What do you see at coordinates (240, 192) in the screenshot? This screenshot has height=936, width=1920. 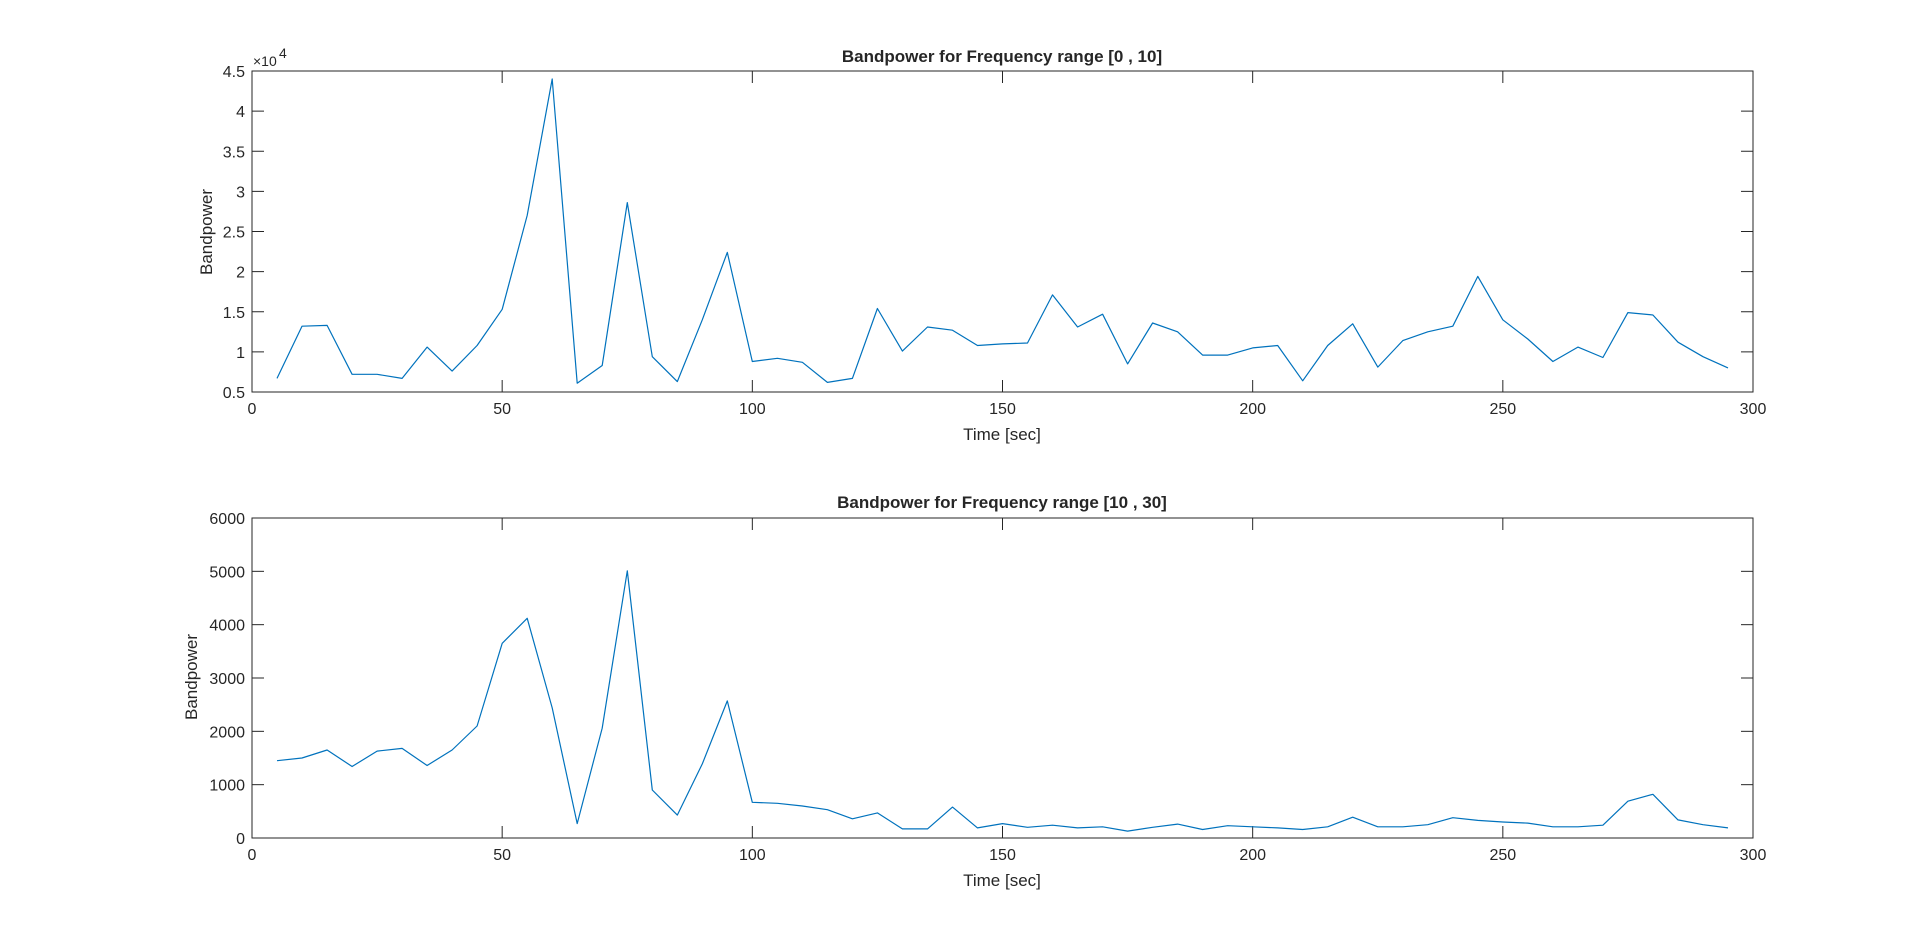 I see `y-tick-label: 3` at bounding box center [240, 192].